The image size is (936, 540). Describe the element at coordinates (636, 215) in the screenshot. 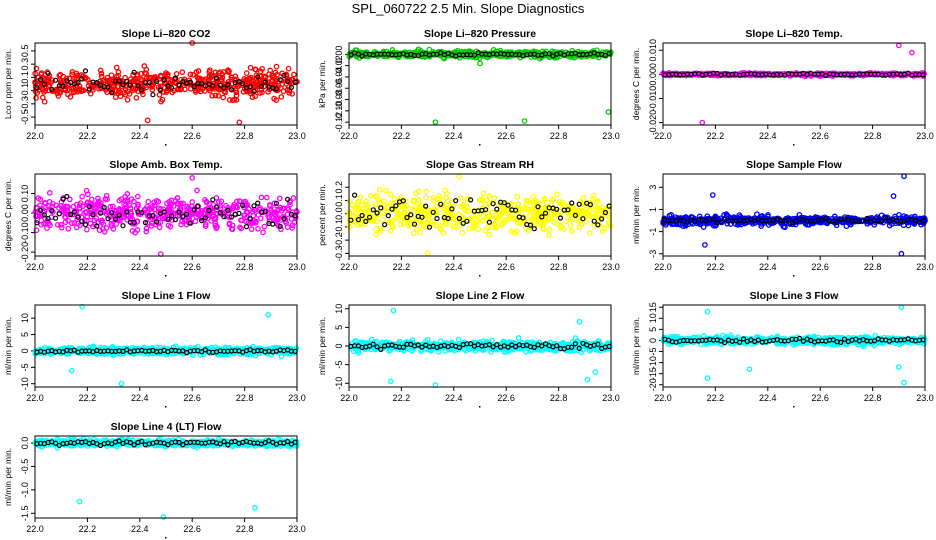

I see `y-axis-label: ml/min per min.` at that location.